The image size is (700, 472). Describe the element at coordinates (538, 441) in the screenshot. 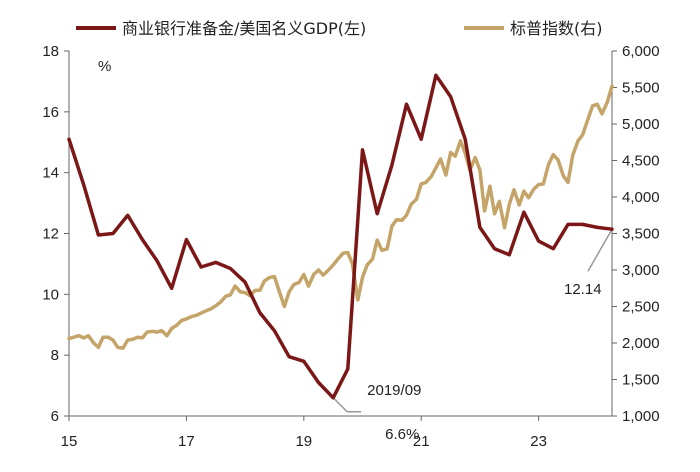

I see `x-tick-label: 23` at that location.